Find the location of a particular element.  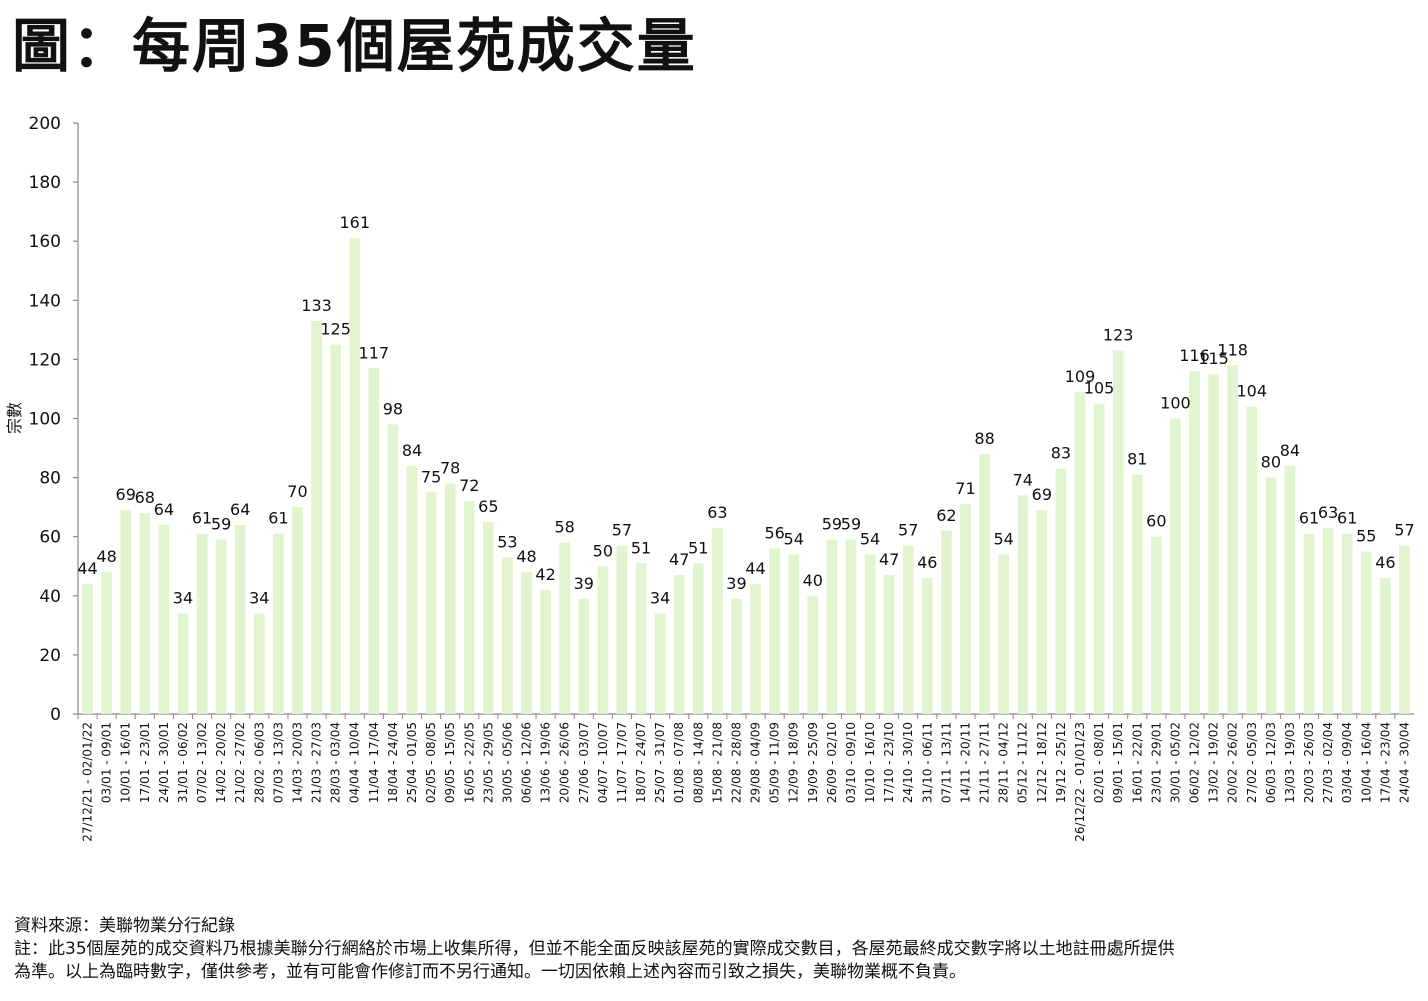

x-tick-label: 07/03 - 13/03 is located at coordinates (278, 762).